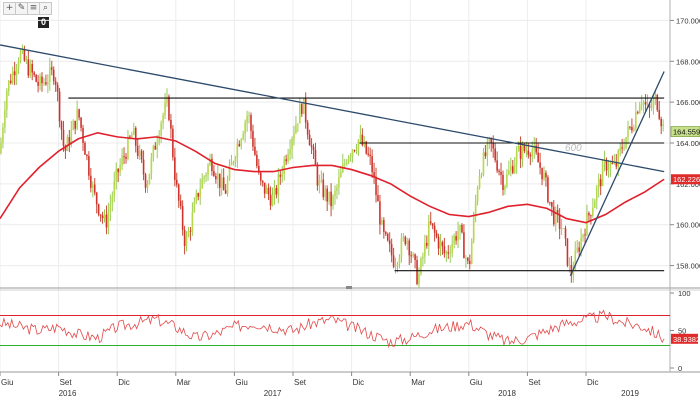 The width and height of the screenshot is (700, 400). Describe the element at coordinates (686, 179) in the screenshot. I see `ma-value-label: 162.2260` at that location.